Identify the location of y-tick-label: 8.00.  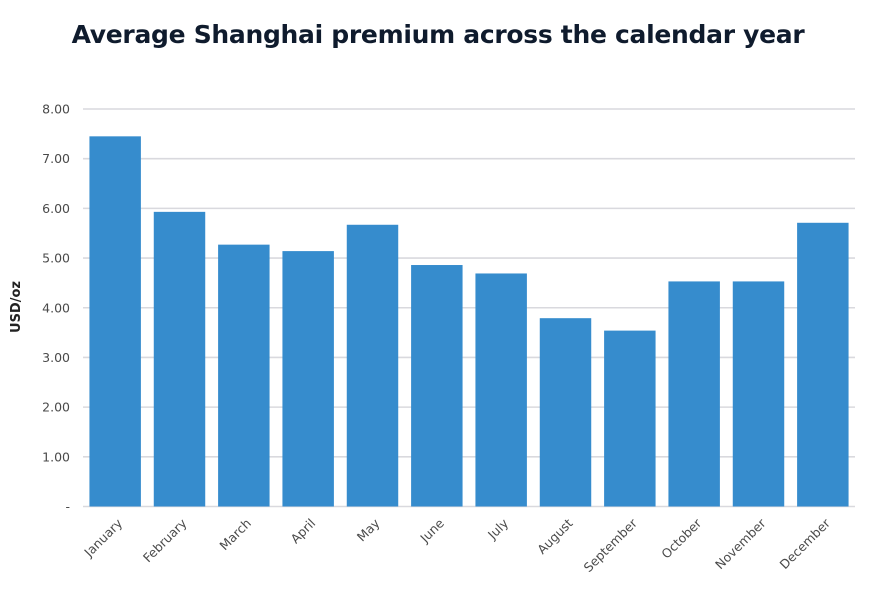
(56, 109).